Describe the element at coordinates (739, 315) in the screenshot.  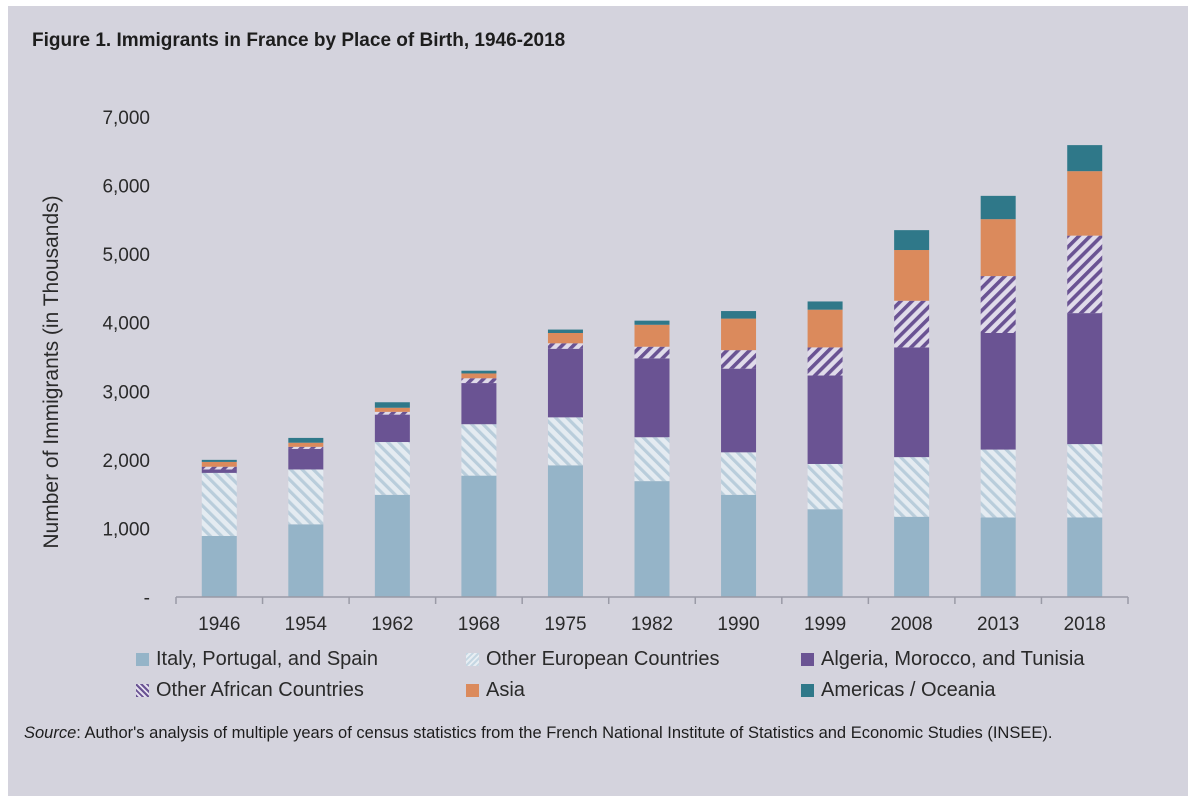
I see `bar-1990-americas-oceania` at that location.